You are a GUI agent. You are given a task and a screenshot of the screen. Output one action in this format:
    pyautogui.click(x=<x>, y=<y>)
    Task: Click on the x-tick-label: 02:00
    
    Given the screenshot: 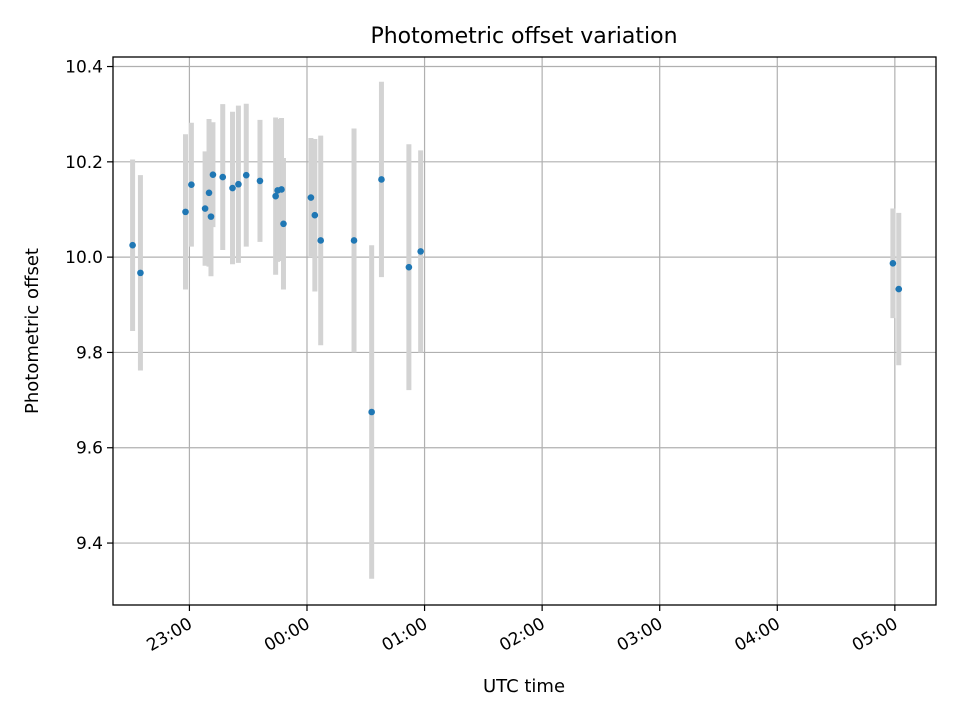 What is the action you would take?
    pyautogui.click(x=522, y=635)
    